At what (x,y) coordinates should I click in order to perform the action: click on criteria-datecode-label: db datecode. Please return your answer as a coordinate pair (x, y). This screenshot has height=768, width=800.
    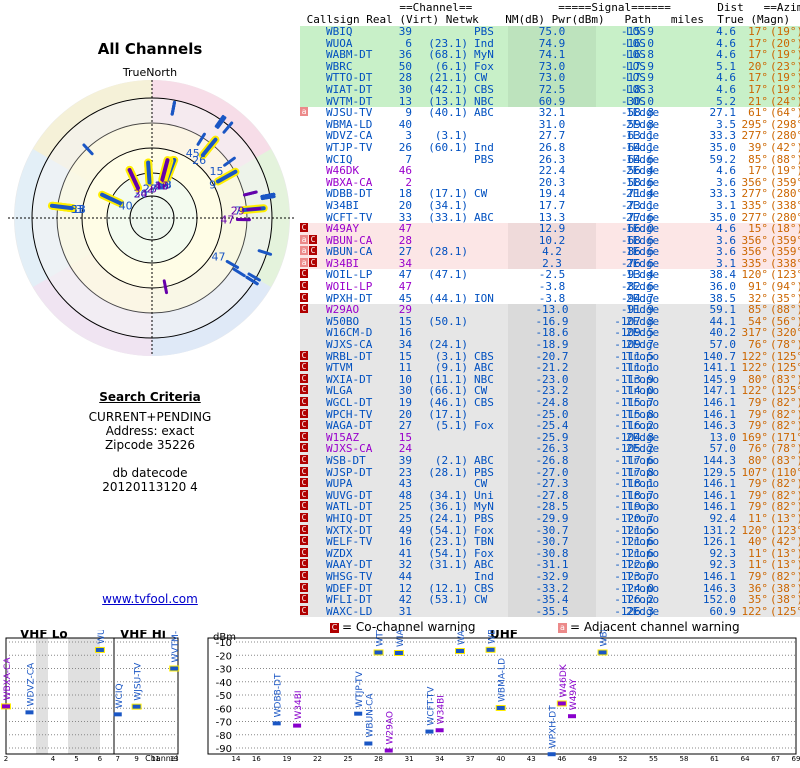
    Looking at the image, I should click on (150, 473).